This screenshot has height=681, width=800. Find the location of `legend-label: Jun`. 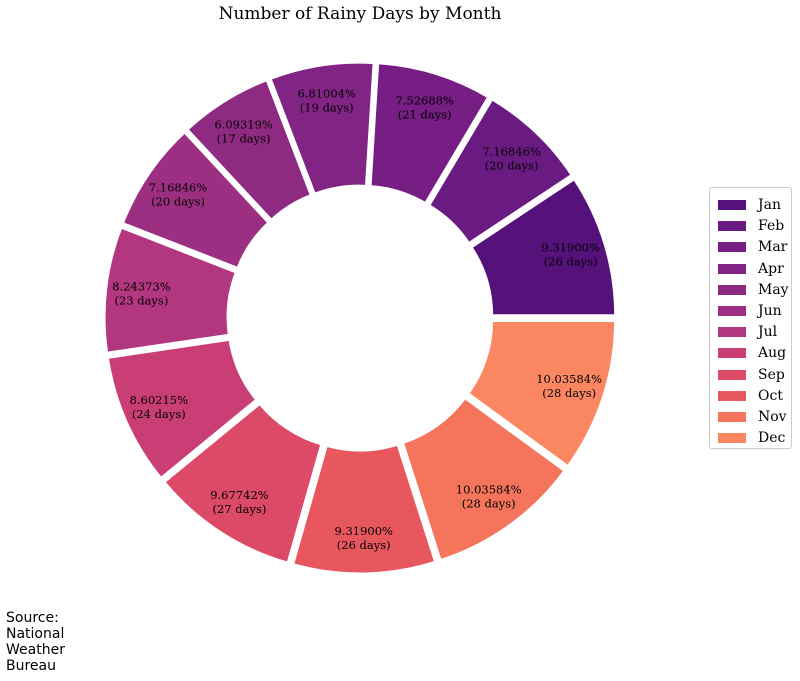

legend-label: Jun is located at coordinates (770, 311).